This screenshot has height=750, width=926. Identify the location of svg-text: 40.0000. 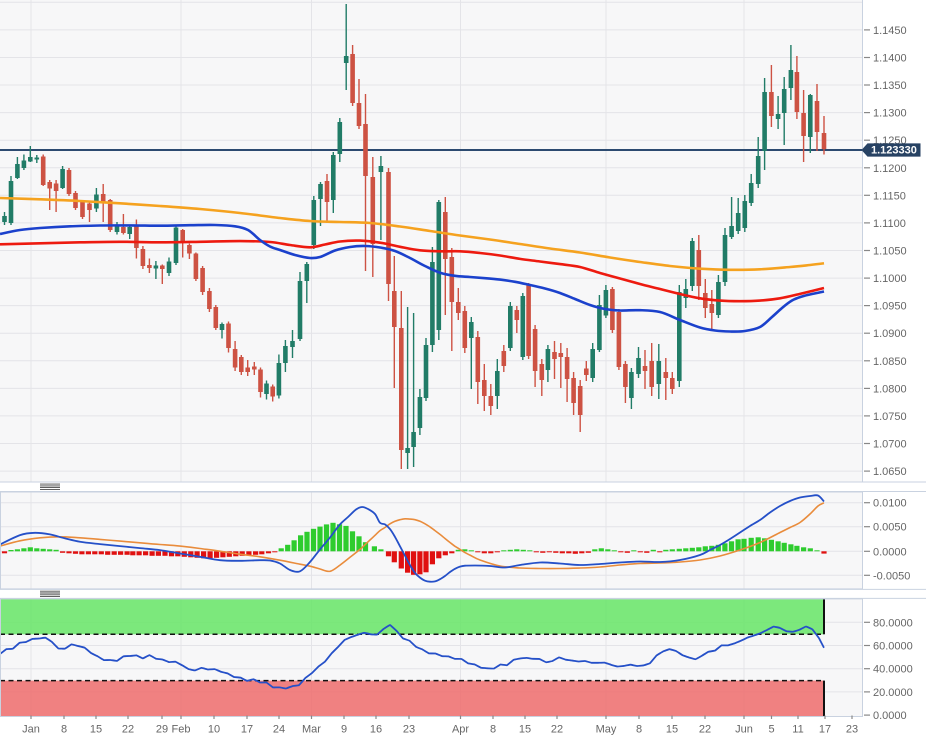
(893, 670).